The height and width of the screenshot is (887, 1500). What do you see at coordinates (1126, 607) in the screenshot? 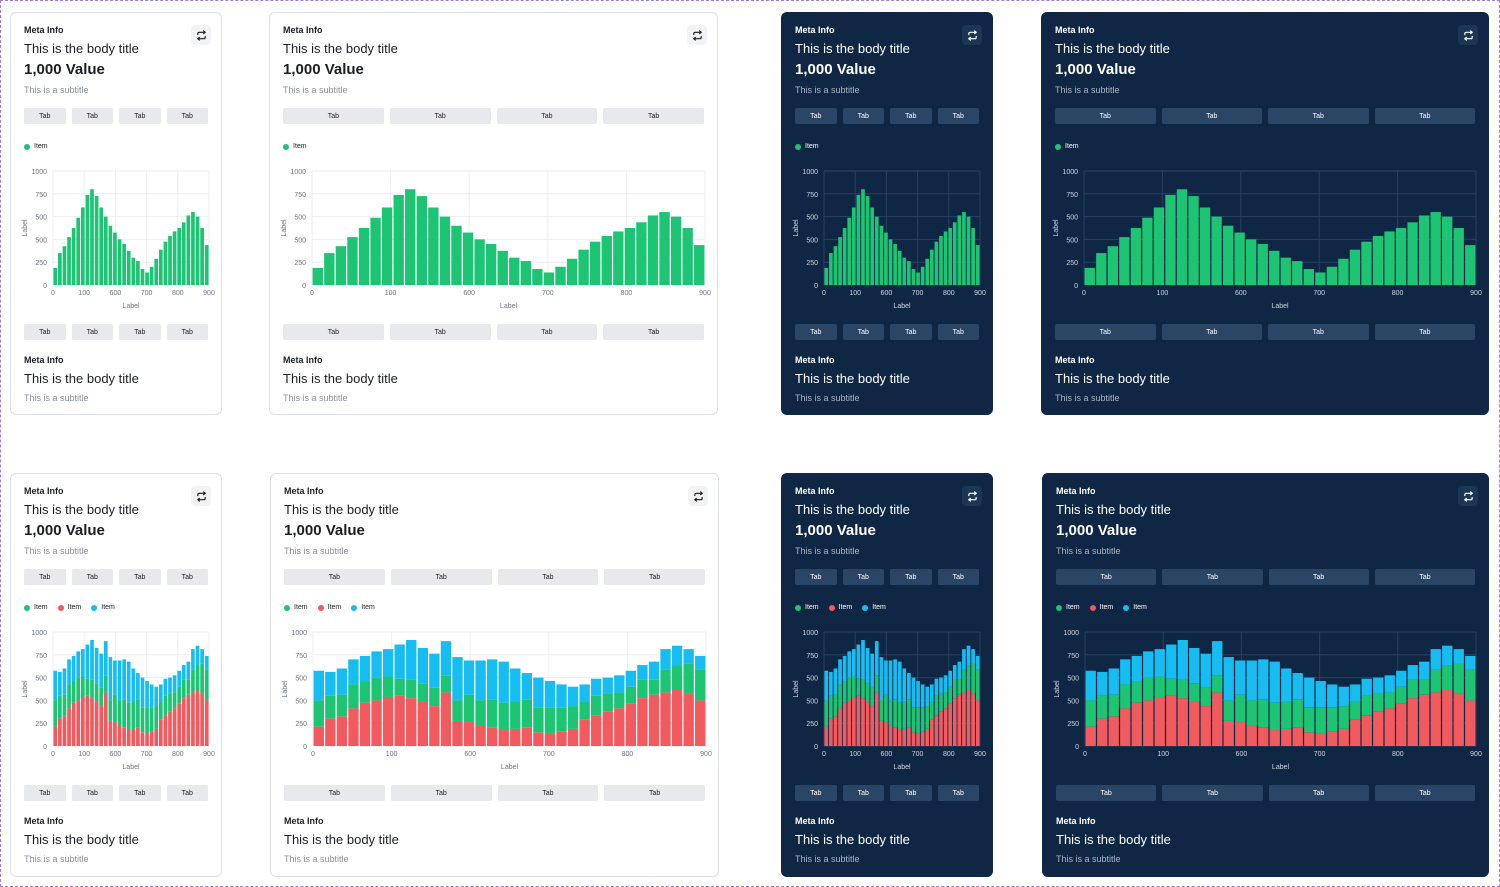
I see `legend-swatch` at bounding box center [1126, 607].